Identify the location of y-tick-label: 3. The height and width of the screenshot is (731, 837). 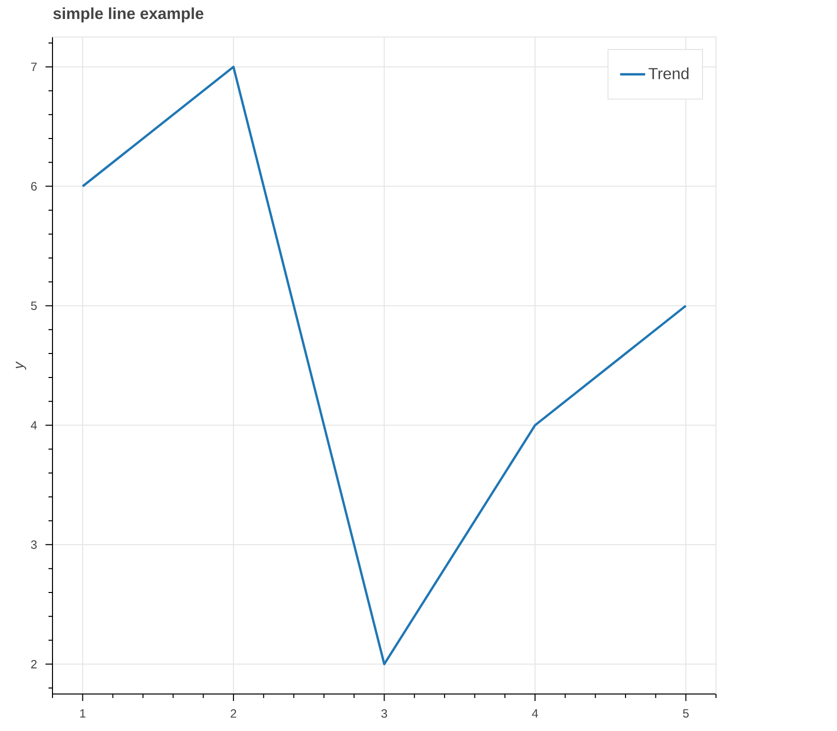
(34, 544).